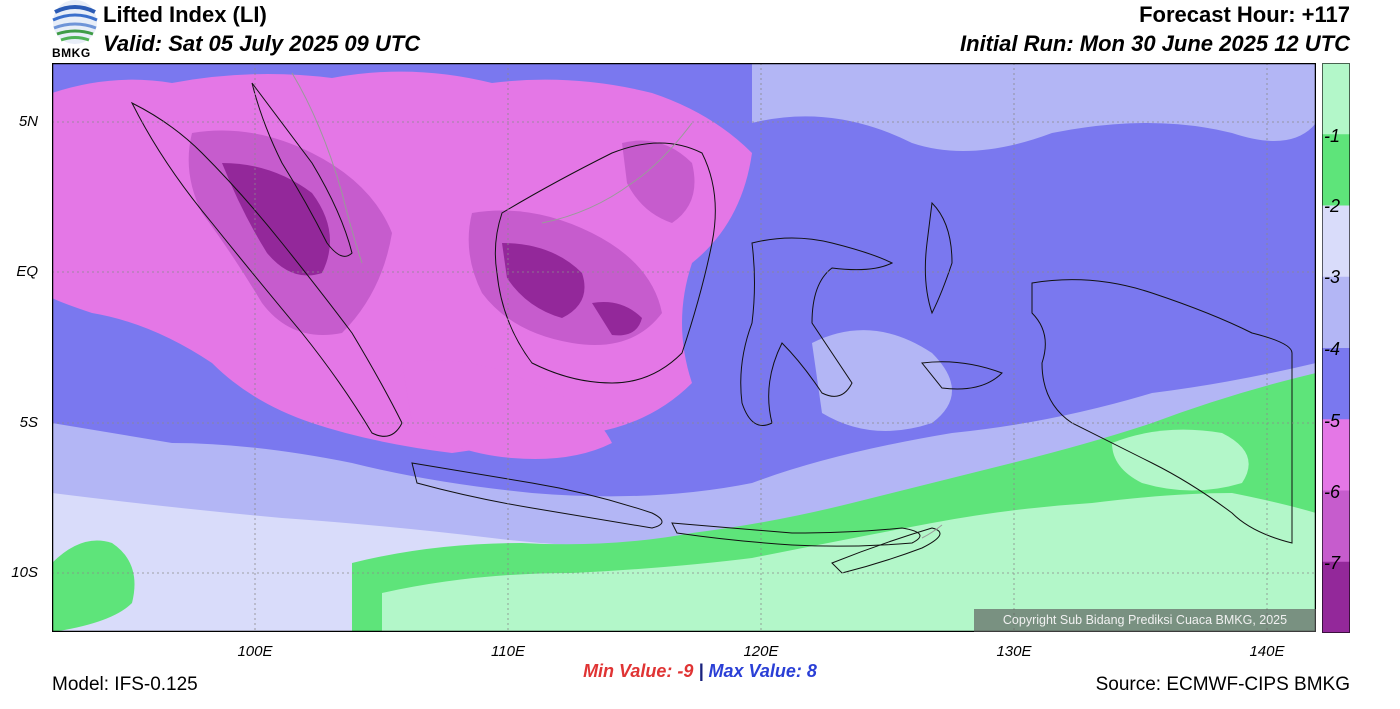 The image size is (1400, 709). Describe the element at coordinates (185, 14) in the screenshot. I see `map-title: Lifted Index (LI)` at that location.